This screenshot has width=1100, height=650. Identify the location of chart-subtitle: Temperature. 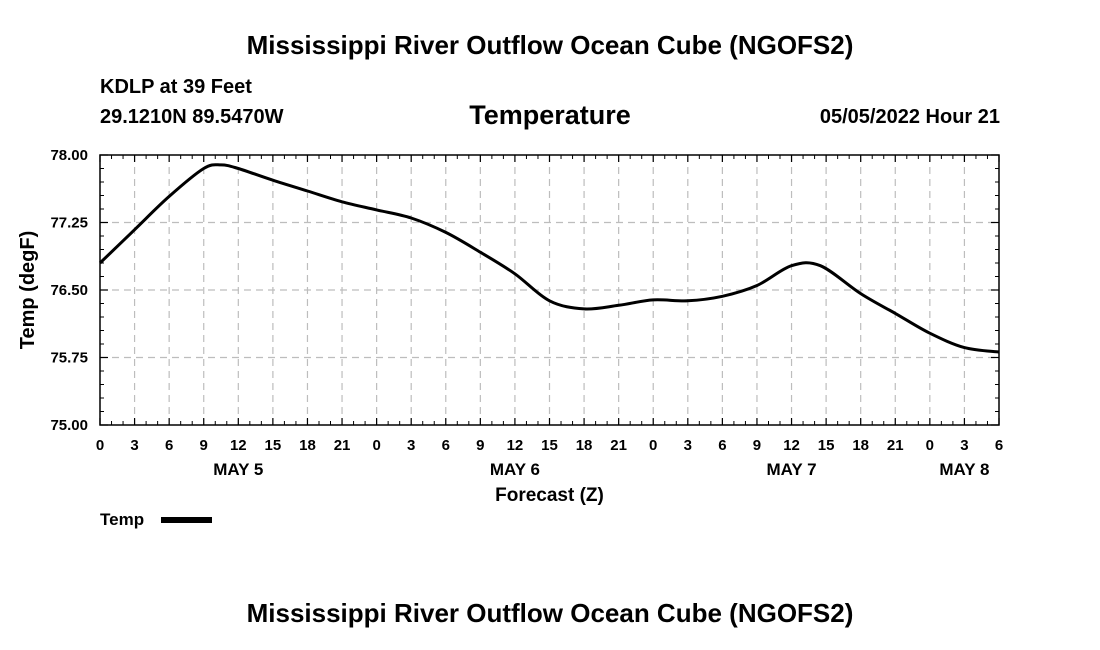
(550, 115).